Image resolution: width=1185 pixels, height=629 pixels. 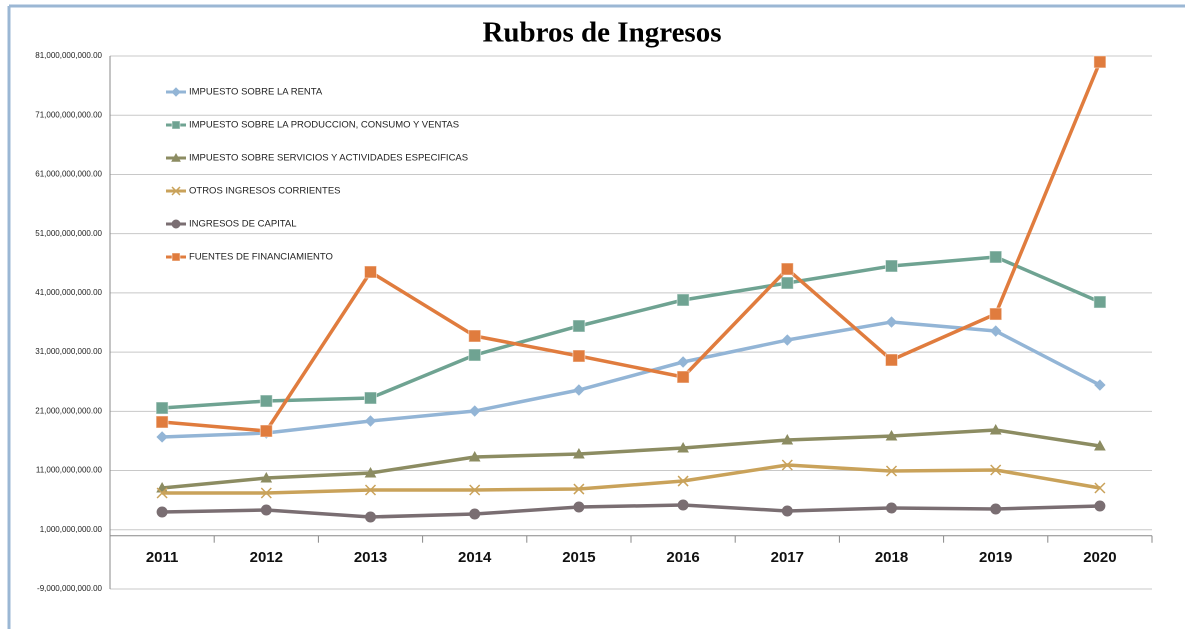 I want to click on x-tick-label: 2011, so click(x=162, y=557).